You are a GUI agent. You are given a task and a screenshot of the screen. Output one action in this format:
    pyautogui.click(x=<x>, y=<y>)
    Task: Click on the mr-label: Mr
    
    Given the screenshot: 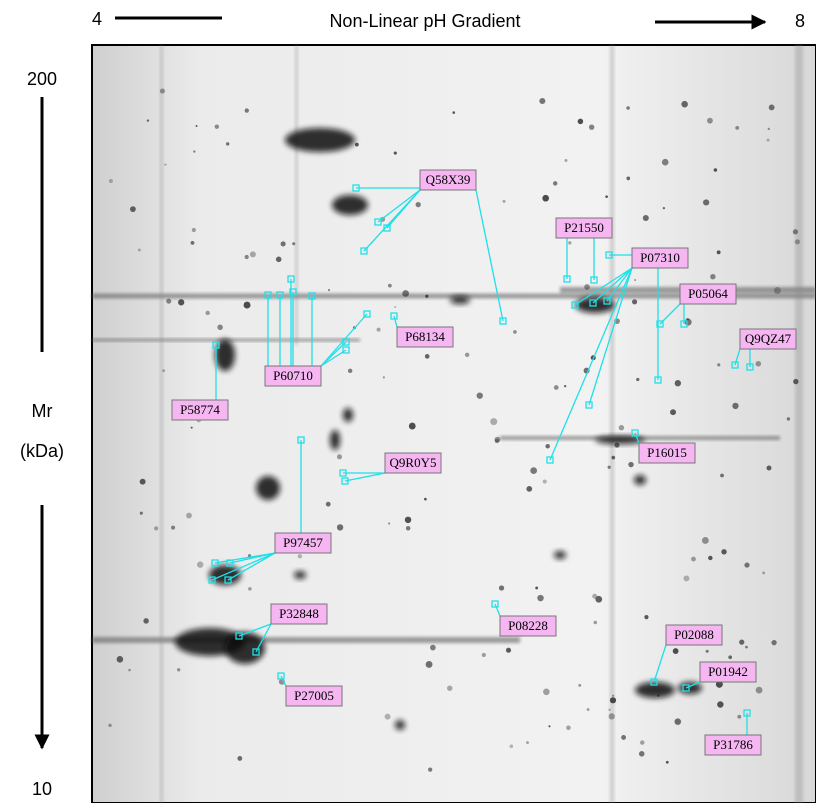 What is the action you would take?
    pyautogui.click(x=42, y=411)
    